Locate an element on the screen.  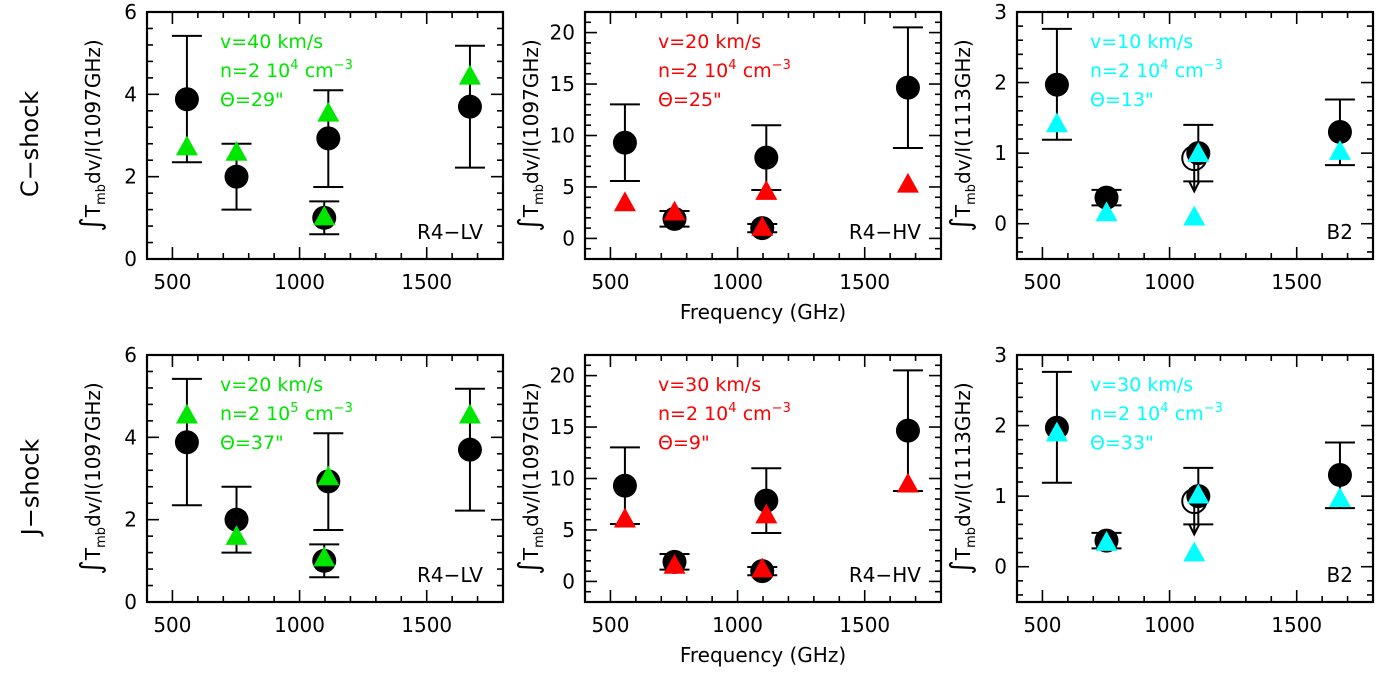
y-tick-label: 5 is located at coordinates (568, 530).